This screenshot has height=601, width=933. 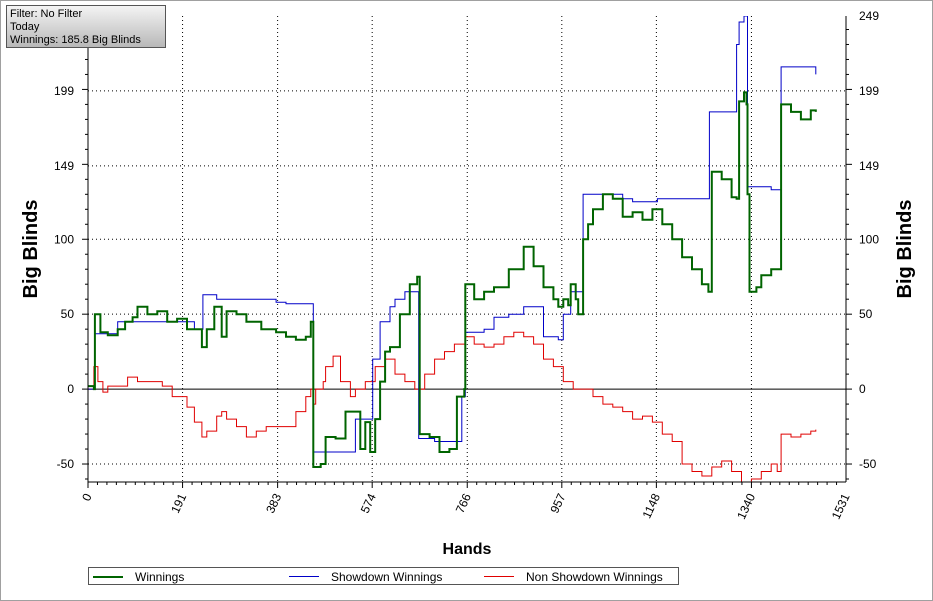 I want to click on x-tick-label: 766, so click(x=463, y=503).